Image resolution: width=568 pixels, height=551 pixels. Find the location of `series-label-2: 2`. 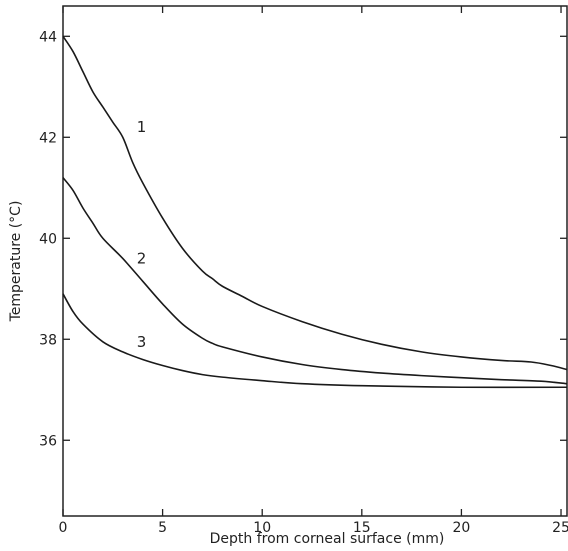

series-label-2: 2 is located at coordinates (142, 259).